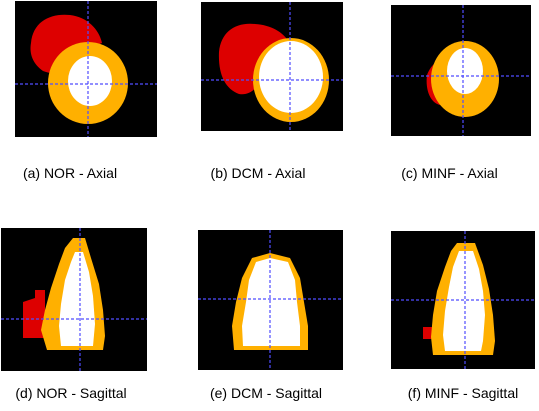 This screenshot has height=411, width=539. I want to click on caption-dcm-sagittal: (e) DCM - Sagittal, so click(266, 393).